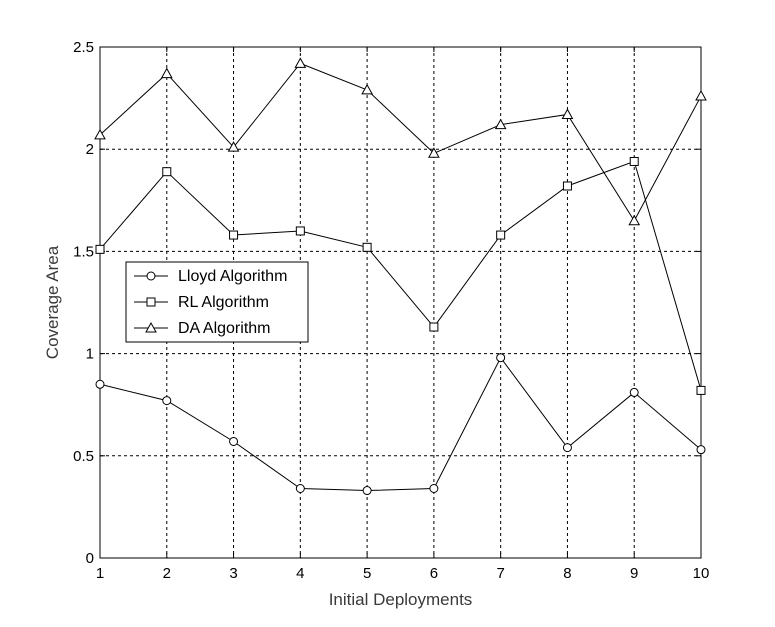  What do you see at coordinates (52, 302) in the screenshot?
I see `y-axis-label: Coverage Area` at bounding box center [52, 302].